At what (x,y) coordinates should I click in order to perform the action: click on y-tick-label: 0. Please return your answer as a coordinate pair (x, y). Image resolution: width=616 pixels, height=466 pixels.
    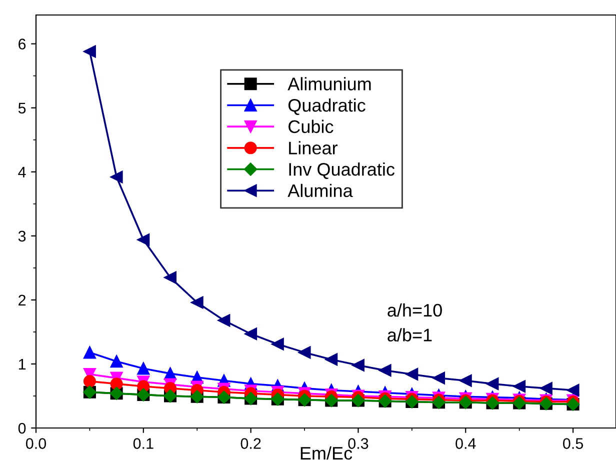
    Looking at the image, I should click on (22, 428).